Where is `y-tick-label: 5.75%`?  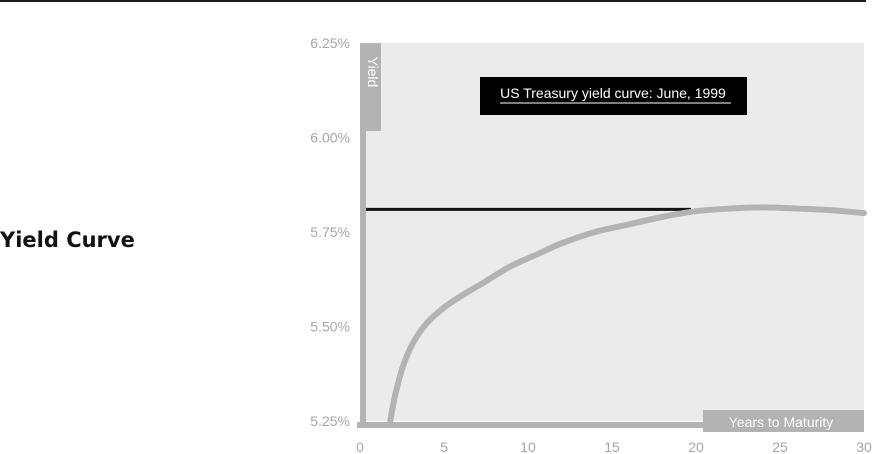
y-tick-label: 5.75% is located at coordinates (330, 232).